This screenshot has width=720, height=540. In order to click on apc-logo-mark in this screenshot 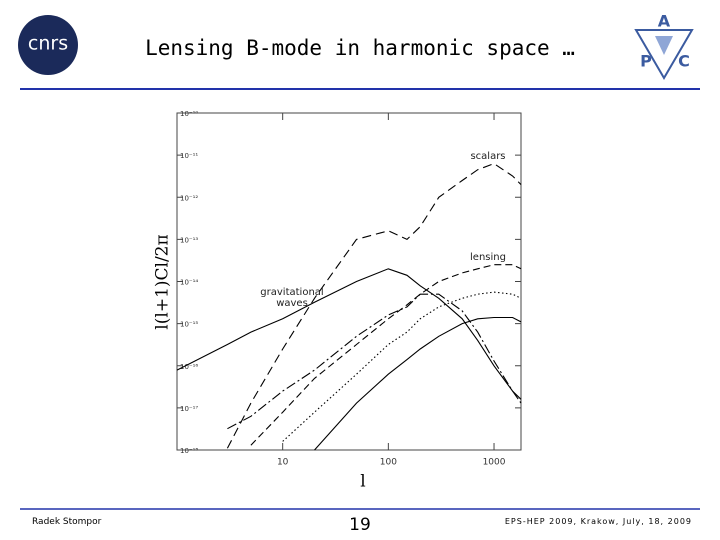, I will do `click(664, 45)`.